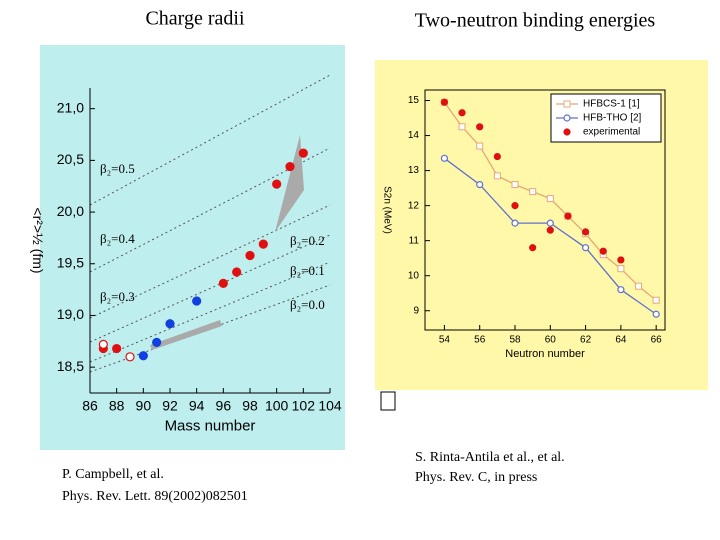  I want to click on y-tick-label: 19,5, so click(70, 262).